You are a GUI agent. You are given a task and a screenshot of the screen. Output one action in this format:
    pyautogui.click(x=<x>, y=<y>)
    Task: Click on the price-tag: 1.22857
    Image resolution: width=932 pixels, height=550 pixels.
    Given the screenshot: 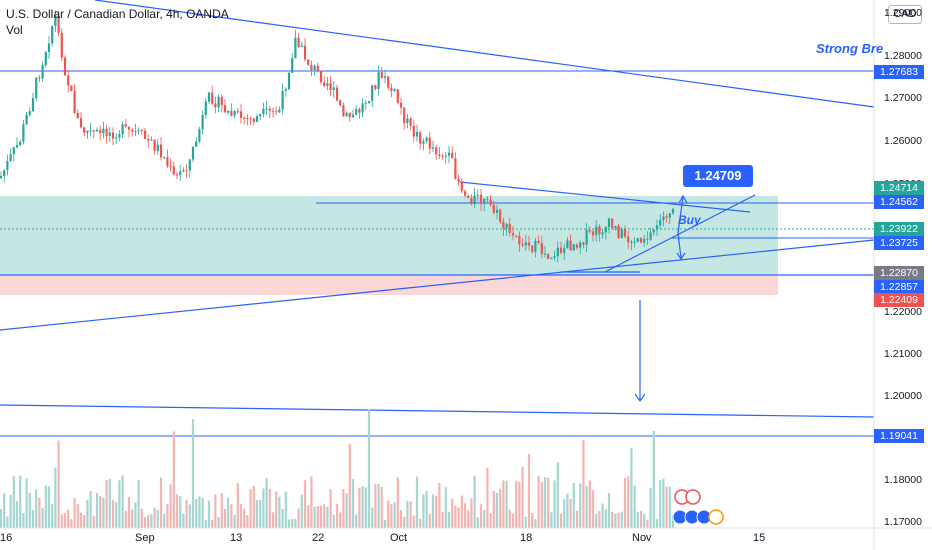 What is the action you would take?
    pyautogui.click(x=899, y=287)
    